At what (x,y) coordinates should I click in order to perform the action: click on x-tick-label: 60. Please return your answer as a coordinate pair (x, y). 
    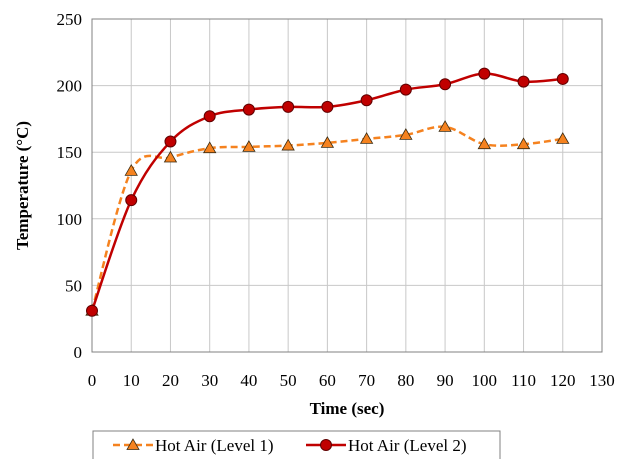
    Looking at the image, I should click on (327, 380).